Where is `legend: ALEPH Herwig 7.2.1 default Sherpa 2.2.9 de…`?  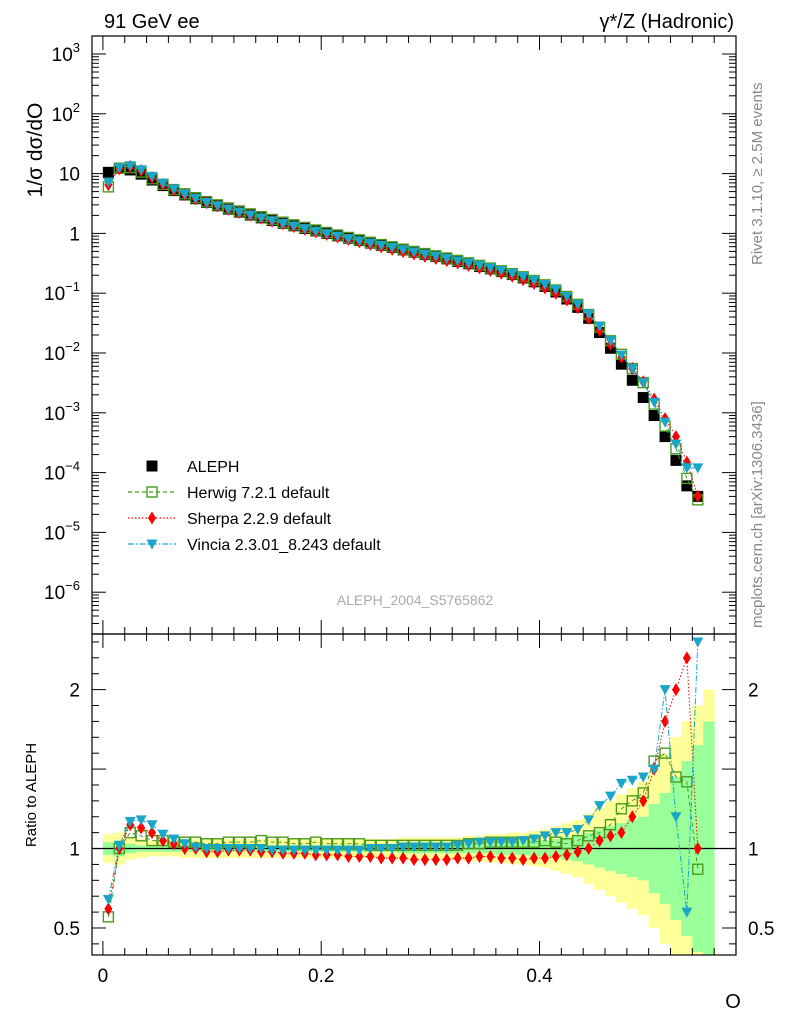
legend: ALEPH Herwig 7.2.1 default Sherpa 2.2.9 de… is located at coordinates (254, 506).